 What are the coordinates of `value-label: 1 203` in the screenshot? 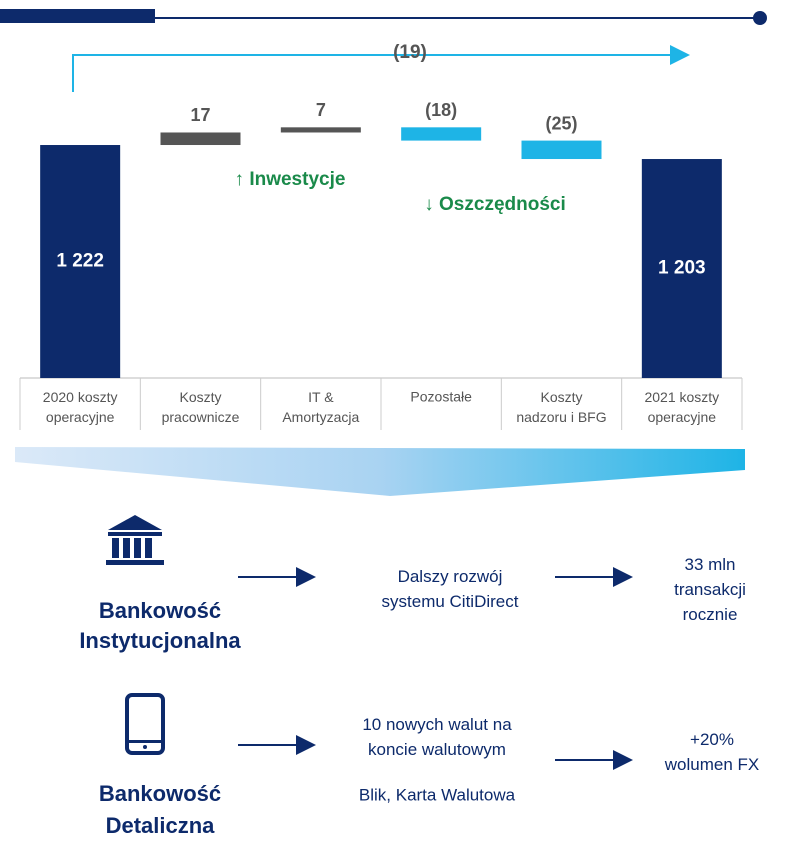 It's located at (682, 268).